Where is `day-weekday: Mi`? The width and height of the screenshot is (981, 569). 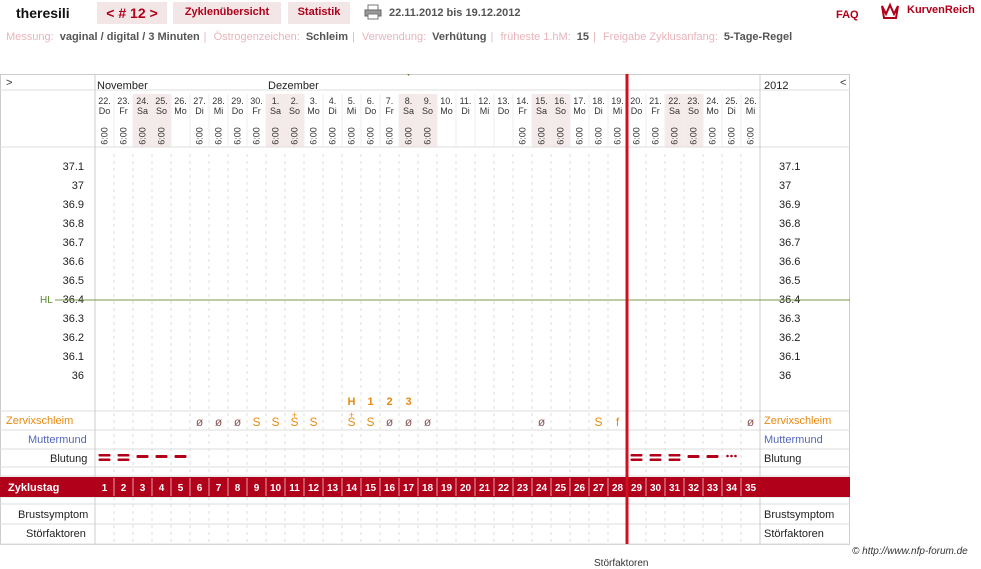
day-weekday: Mi is located at coordinates (352, 111).